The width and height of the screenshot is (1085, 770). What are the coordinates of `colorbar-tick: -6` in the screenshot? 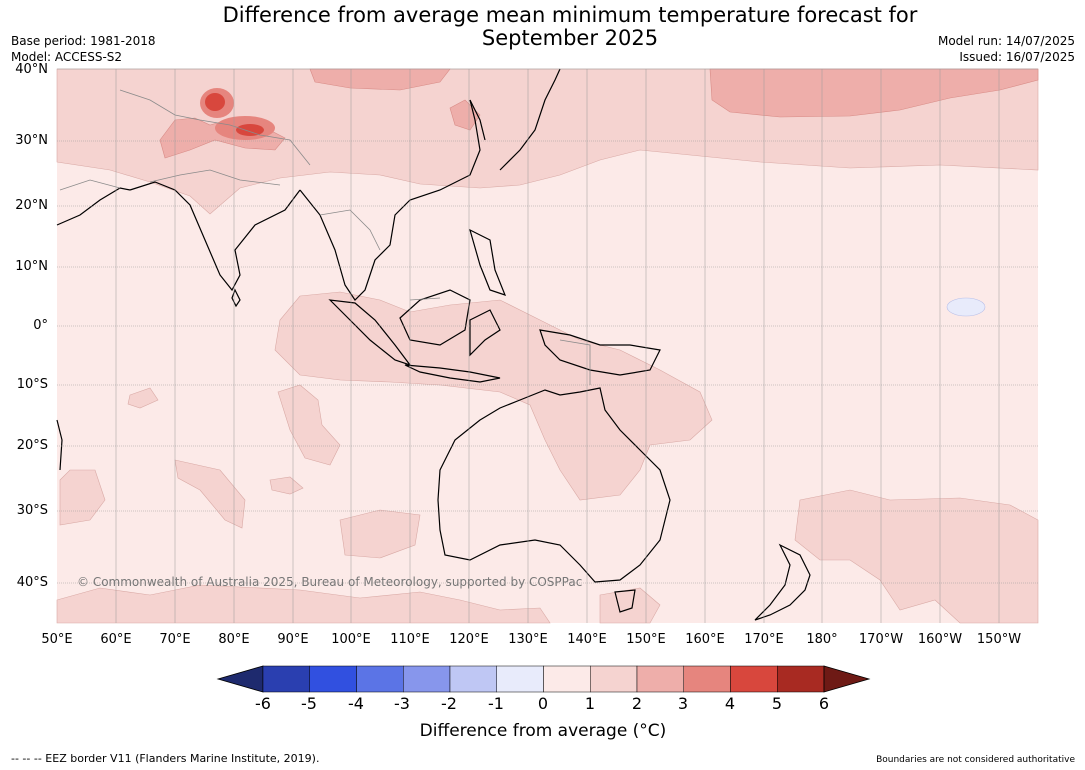 It's located at (263, 703).